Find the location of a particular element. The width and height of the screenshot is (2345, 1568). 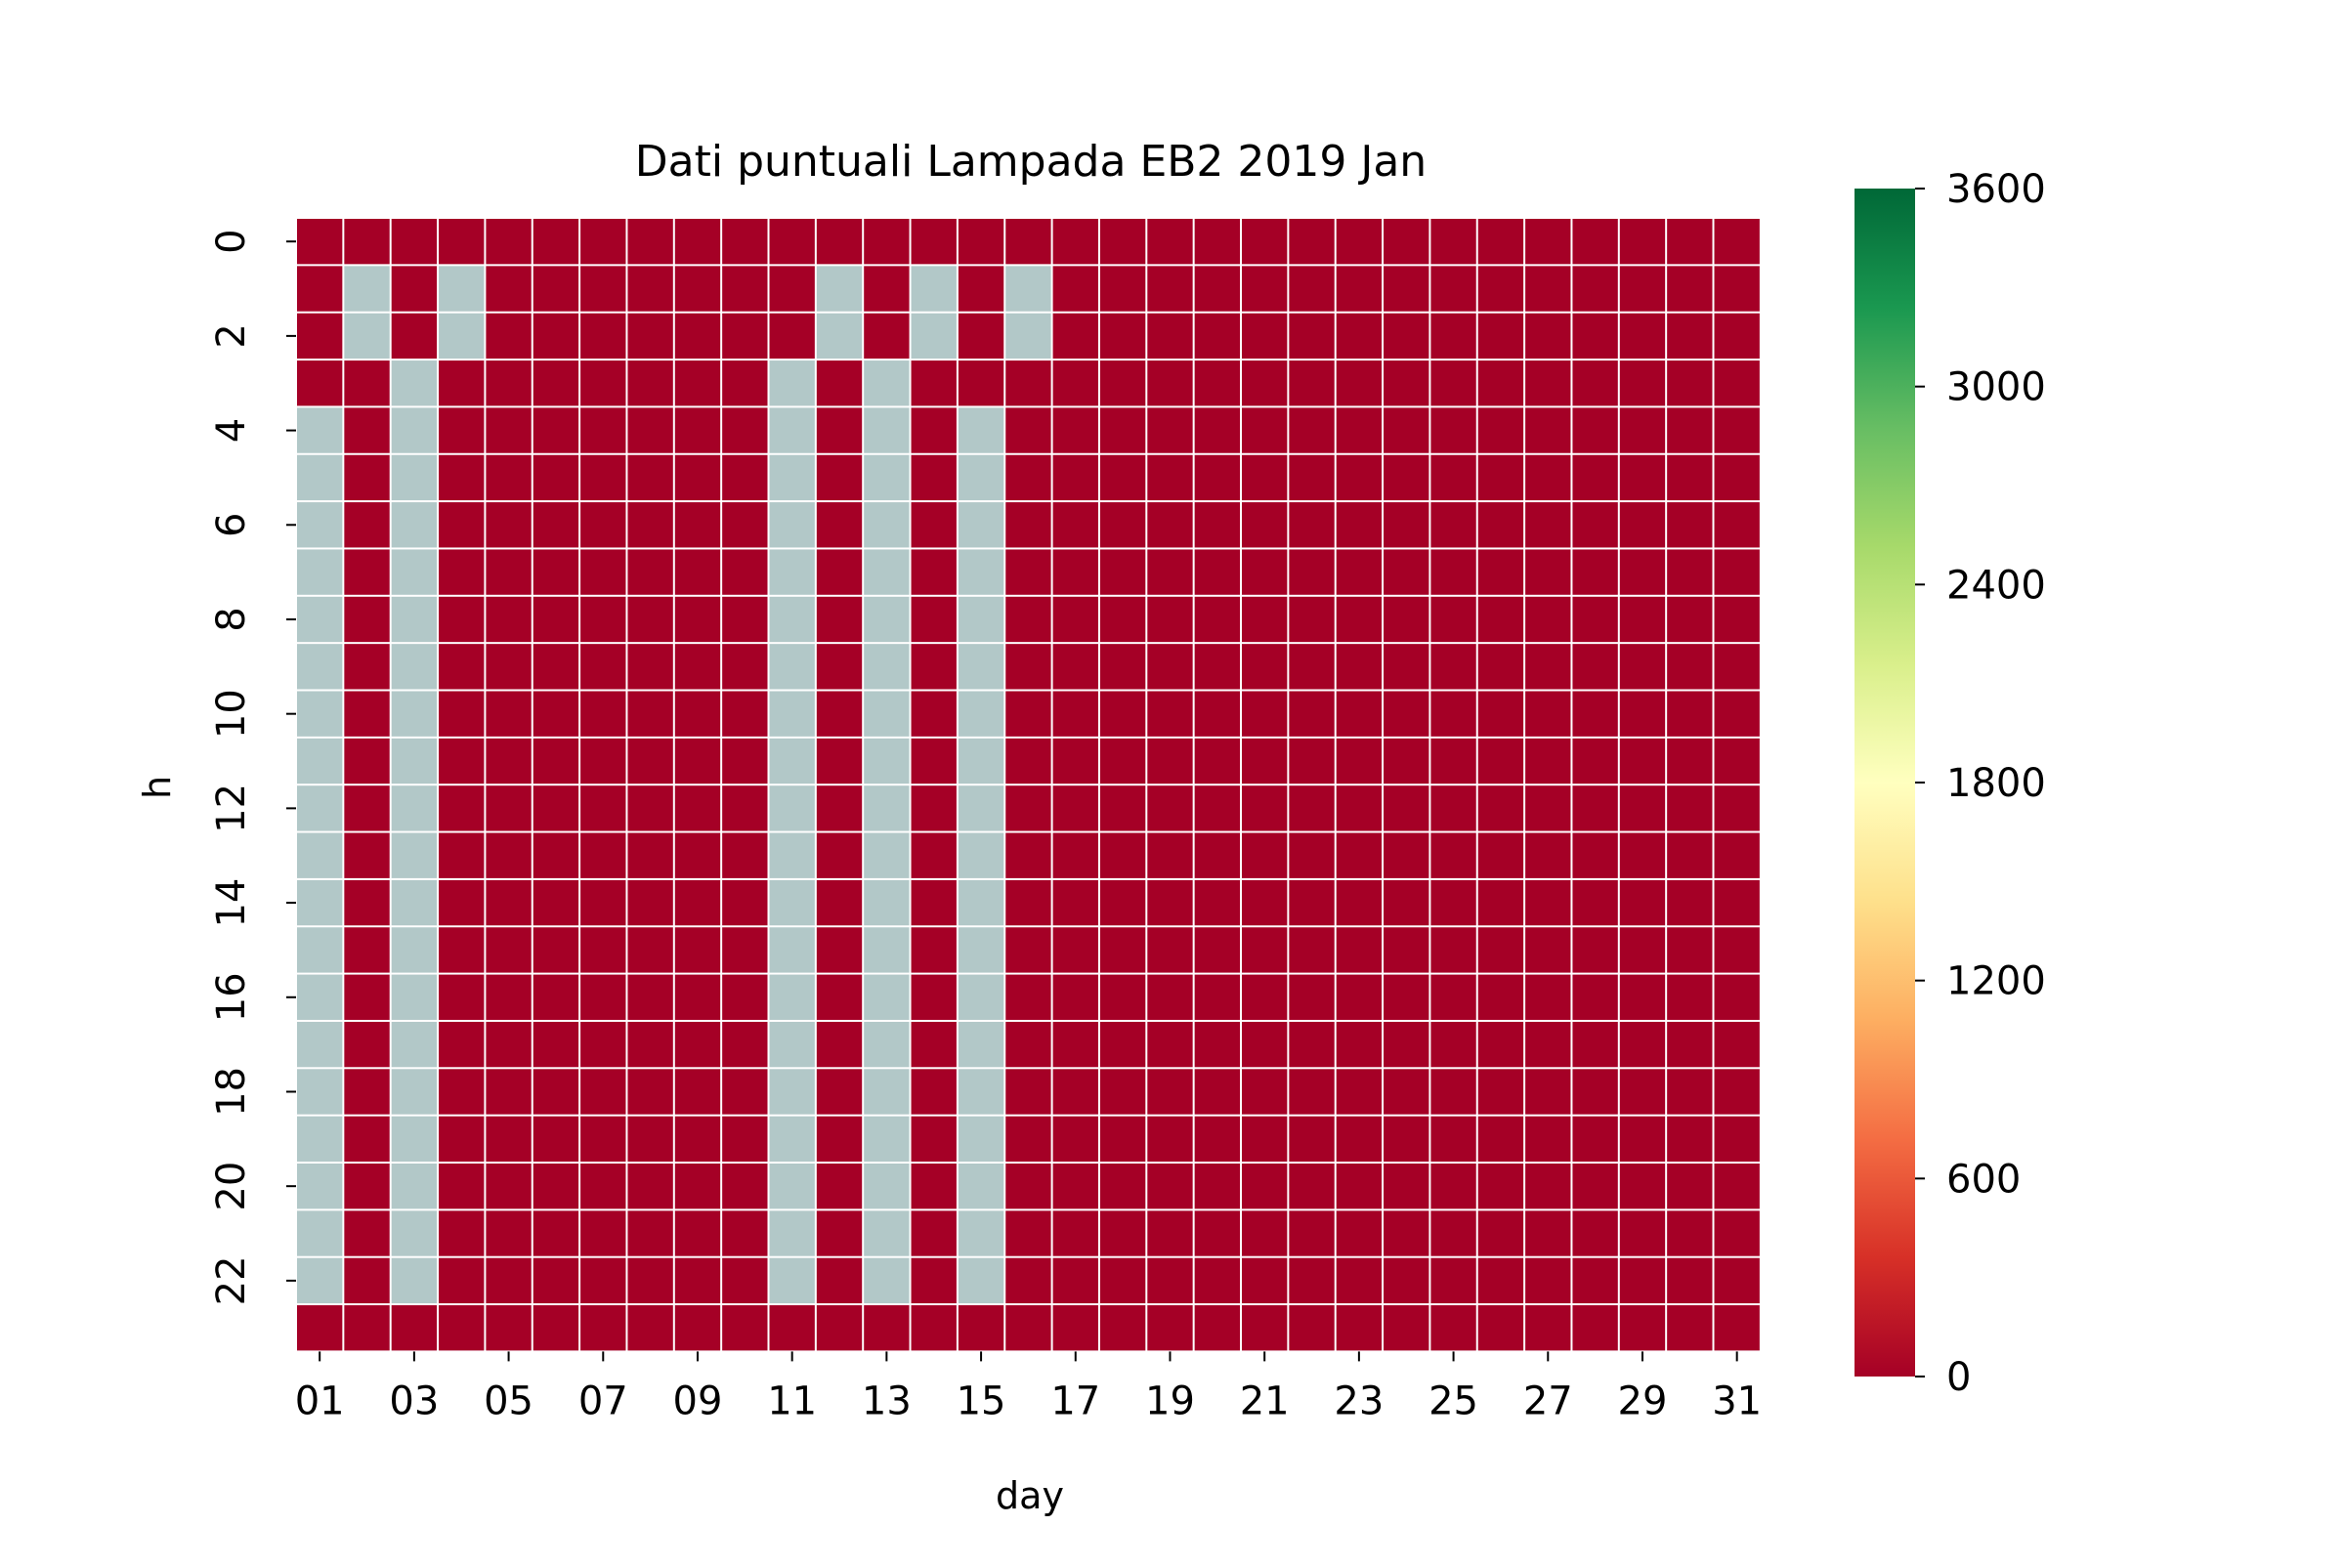

y-axis-ticks: 0 2 4 6 8 10 12 14 16 18 20 22 is located at coordinates (252, 767).